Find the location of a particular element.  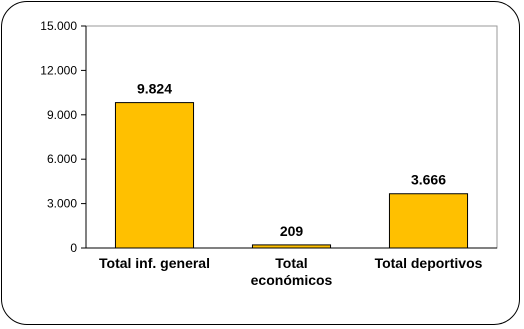

x-tick-label: Total is located at coordinates (291, 263).